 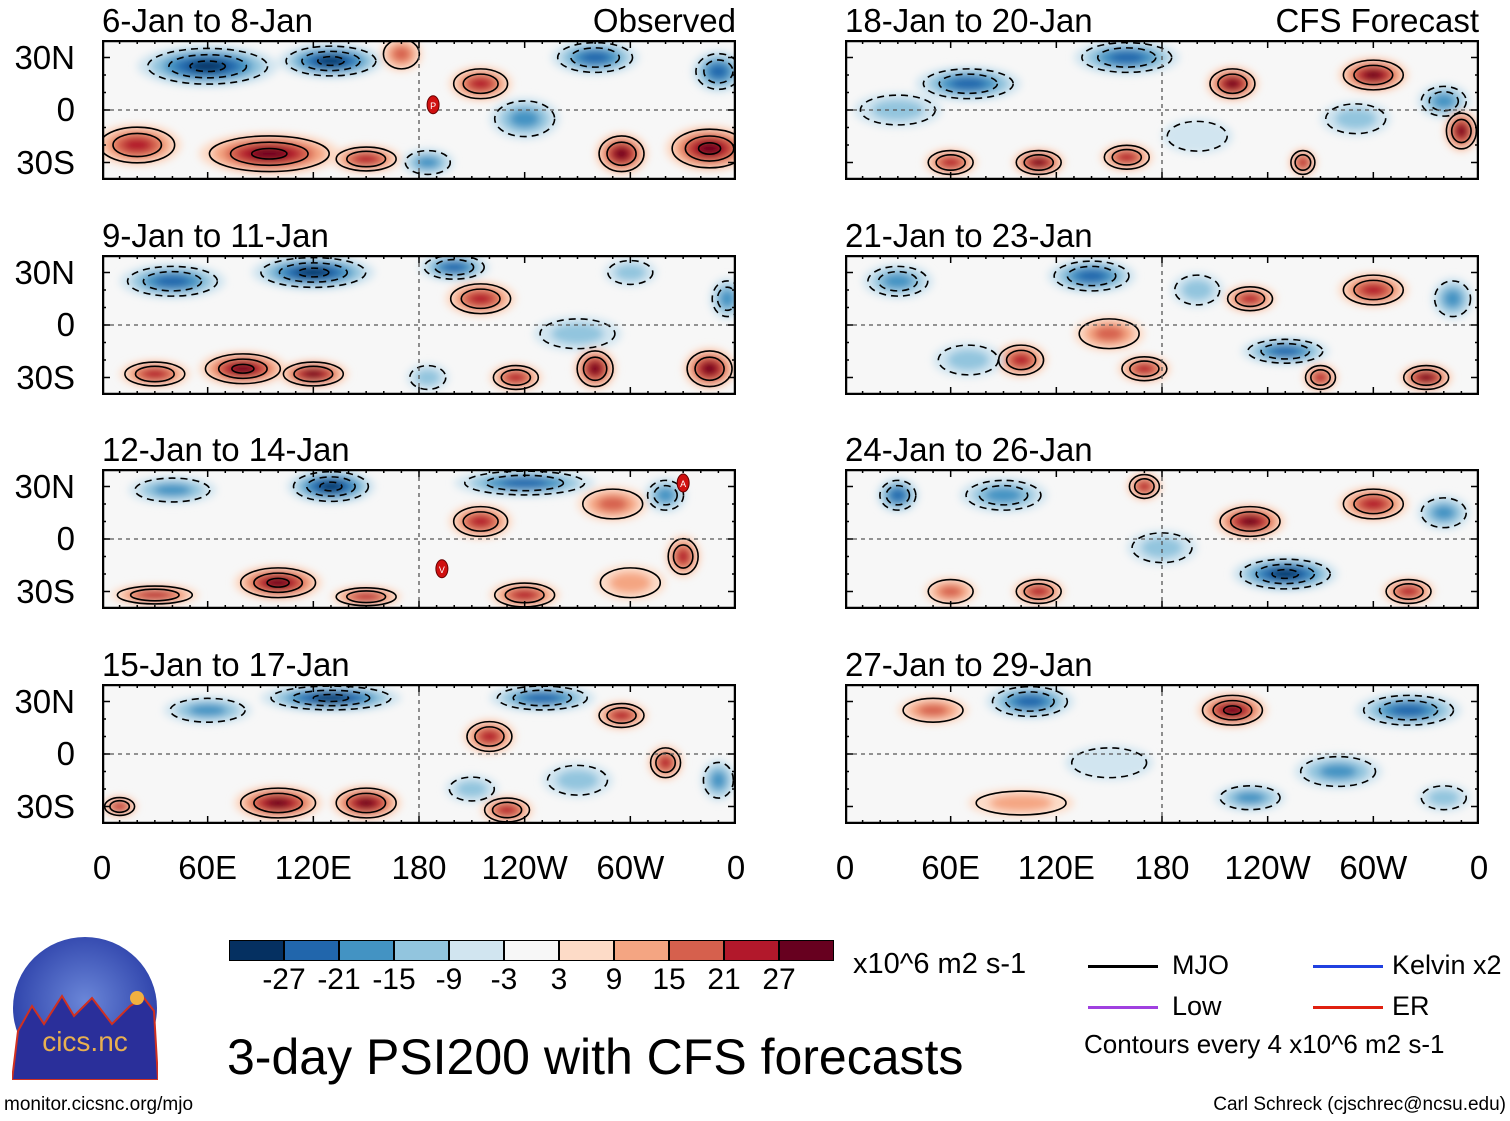 I want to click on storm-marker: A, so click(x=683, y=483).